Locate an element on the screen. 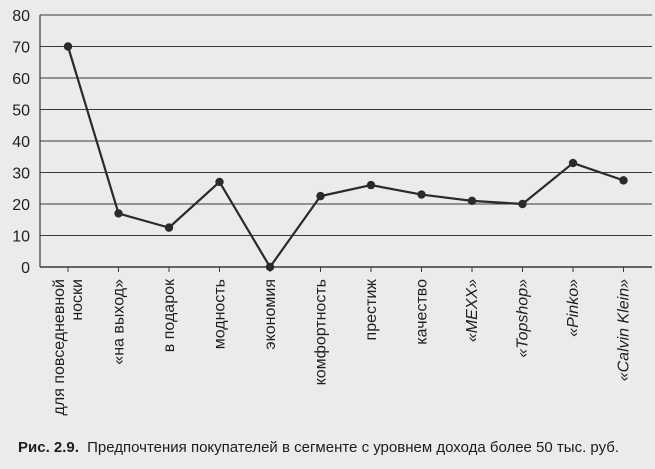 Image resolution: width=655 pixels, height=469 pixels. y-tick-label: 60 is located at coordinates (21, 79).